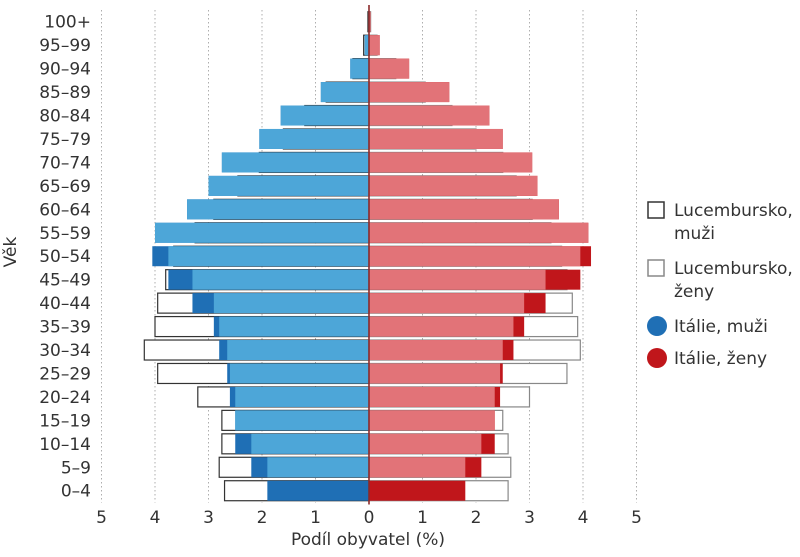  I want to click on age-group-label: 5–9, so click(76, 468).